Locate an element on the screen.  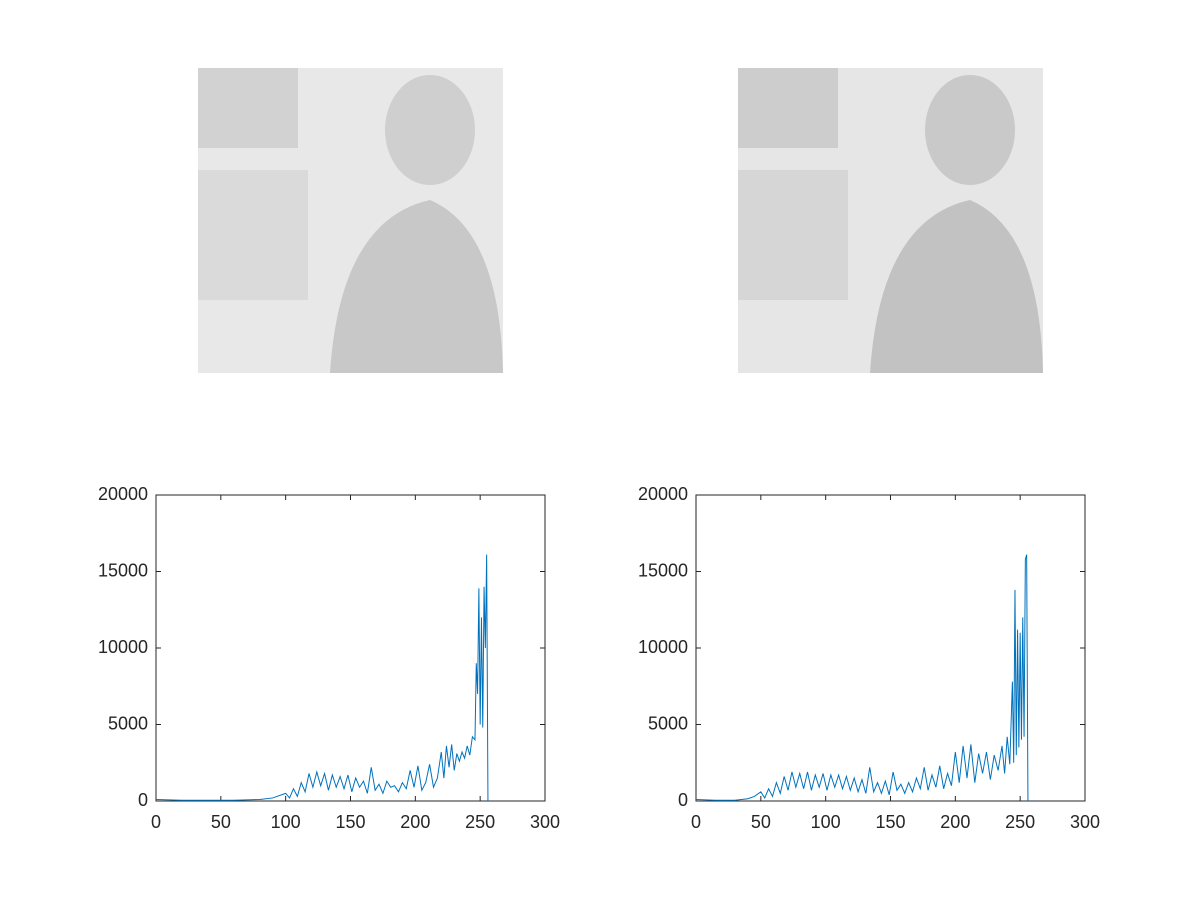
image-right is located at coordinates (890, 220).